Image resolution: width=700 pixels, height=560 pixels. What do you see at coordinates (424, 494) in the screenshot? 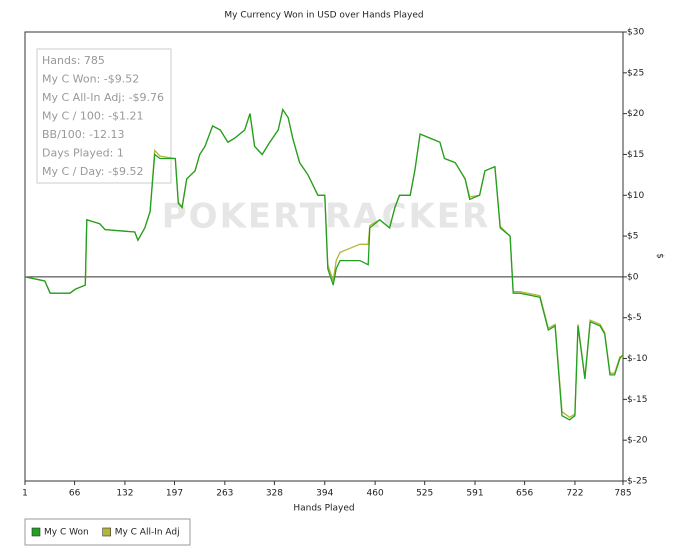
I see `x-tick-label: 525` at bounding box center [424, 494].